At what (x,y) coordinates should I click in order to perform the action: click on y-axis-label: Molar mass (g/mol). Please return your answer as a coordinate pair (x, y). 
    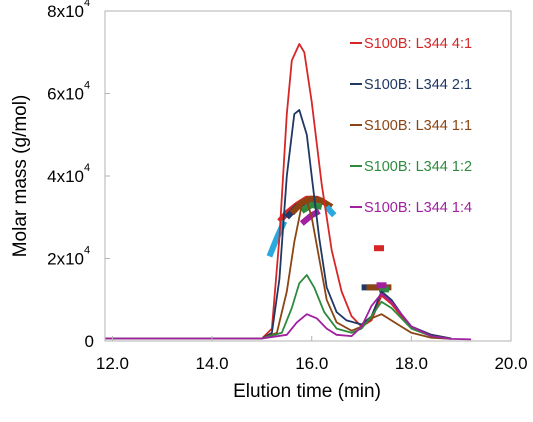
    Looking at the image, I should click on (20, 176).